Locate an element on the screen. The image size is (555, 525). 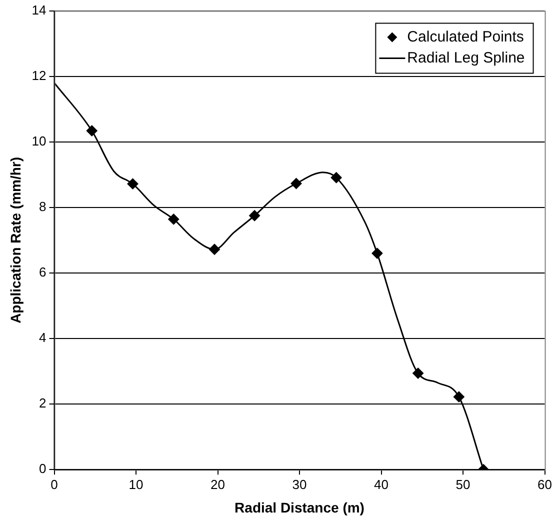
y-tick-label: 12 is located at coordinates (39, 75).